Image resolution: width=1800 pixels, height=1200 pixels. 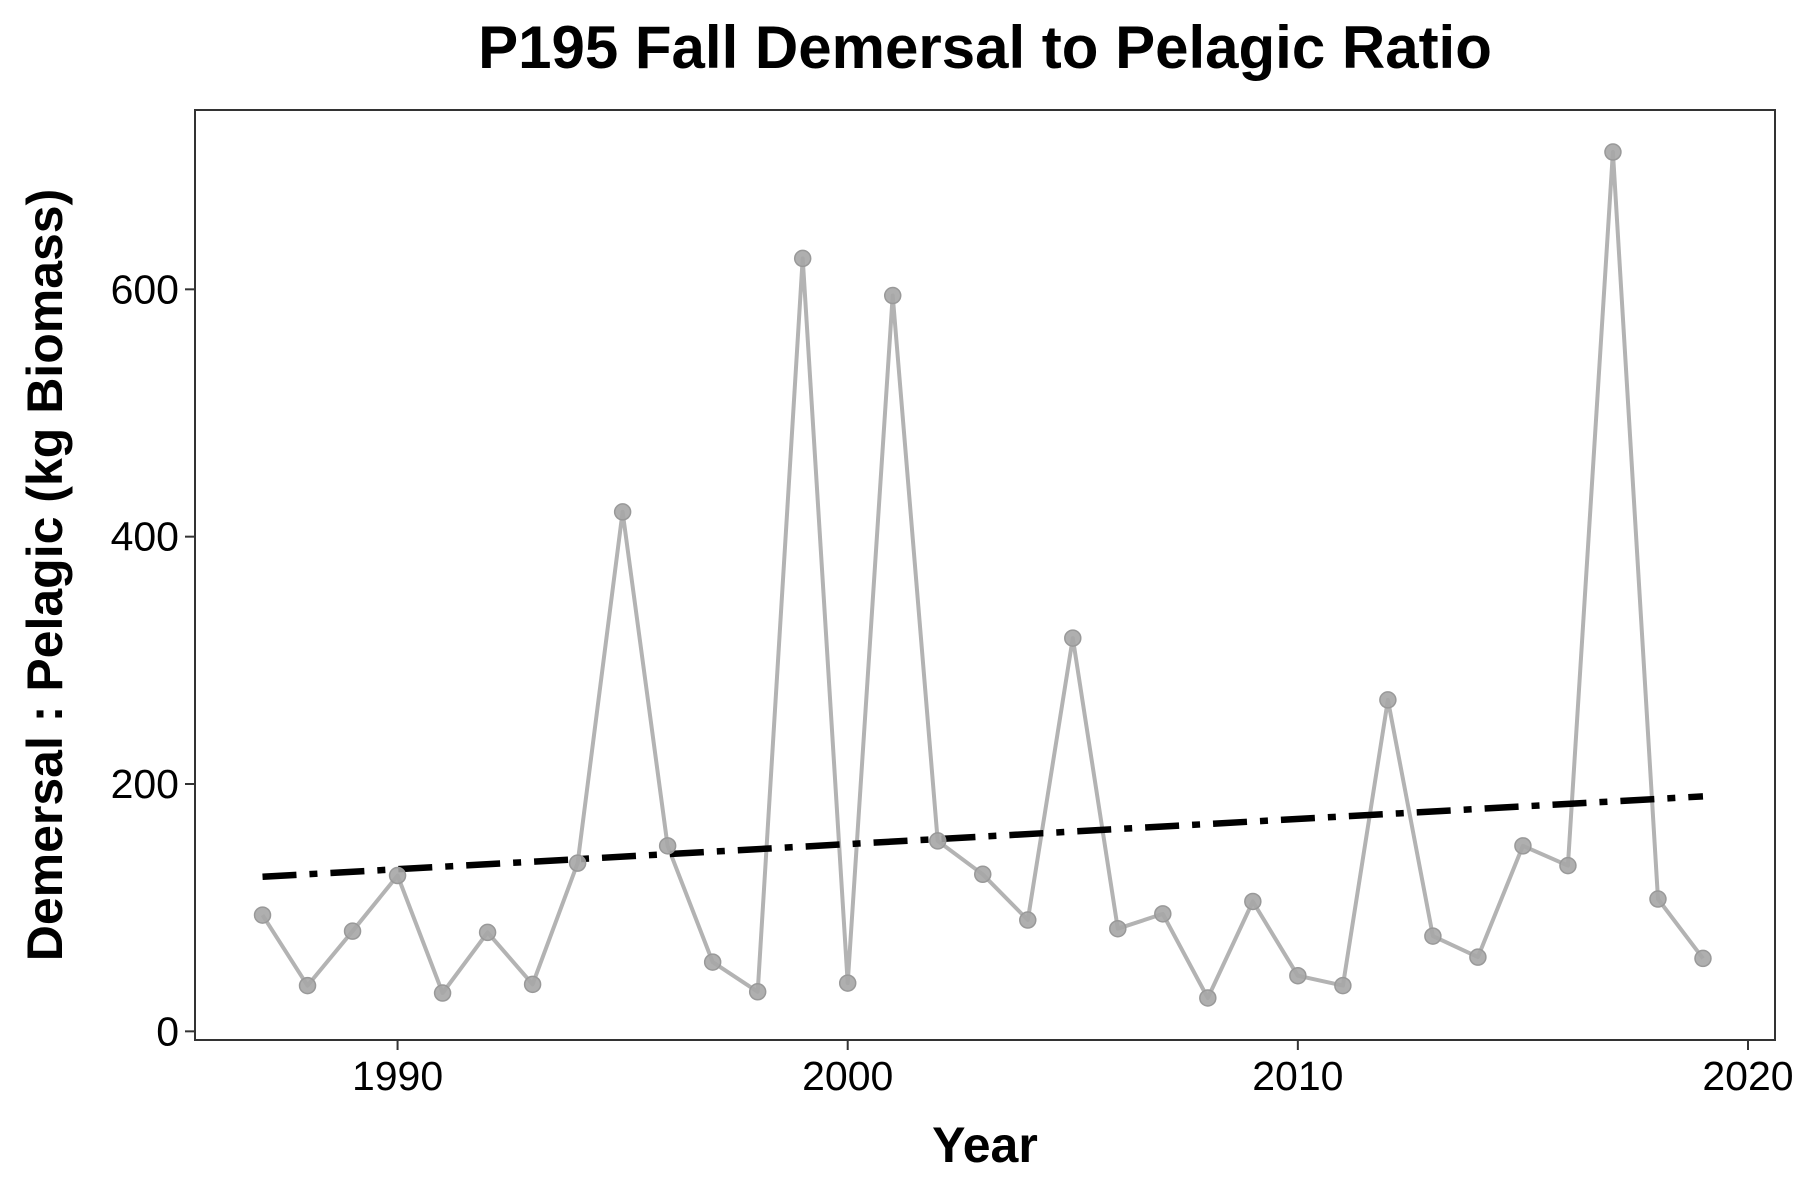 What do you see at coordinates (145, 784) in the screenshot?
I see `y-tick-label: 200` at bounding box center [145, 784].